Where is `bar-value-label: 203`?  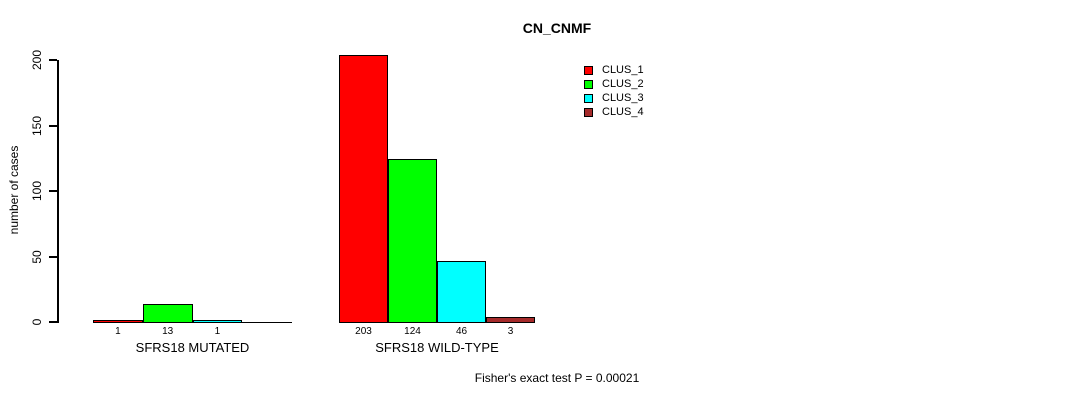
bar-value-label: 203 is located at coordinates (363, 331).